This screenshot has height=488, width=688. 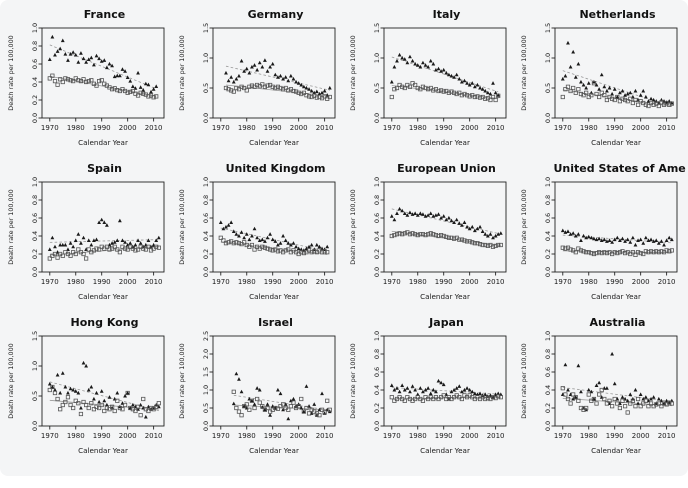 What do you see at coordinates (548, 28) in the screenshot?
I see `svg-text: 1.5` at bounding box center [548, 28].